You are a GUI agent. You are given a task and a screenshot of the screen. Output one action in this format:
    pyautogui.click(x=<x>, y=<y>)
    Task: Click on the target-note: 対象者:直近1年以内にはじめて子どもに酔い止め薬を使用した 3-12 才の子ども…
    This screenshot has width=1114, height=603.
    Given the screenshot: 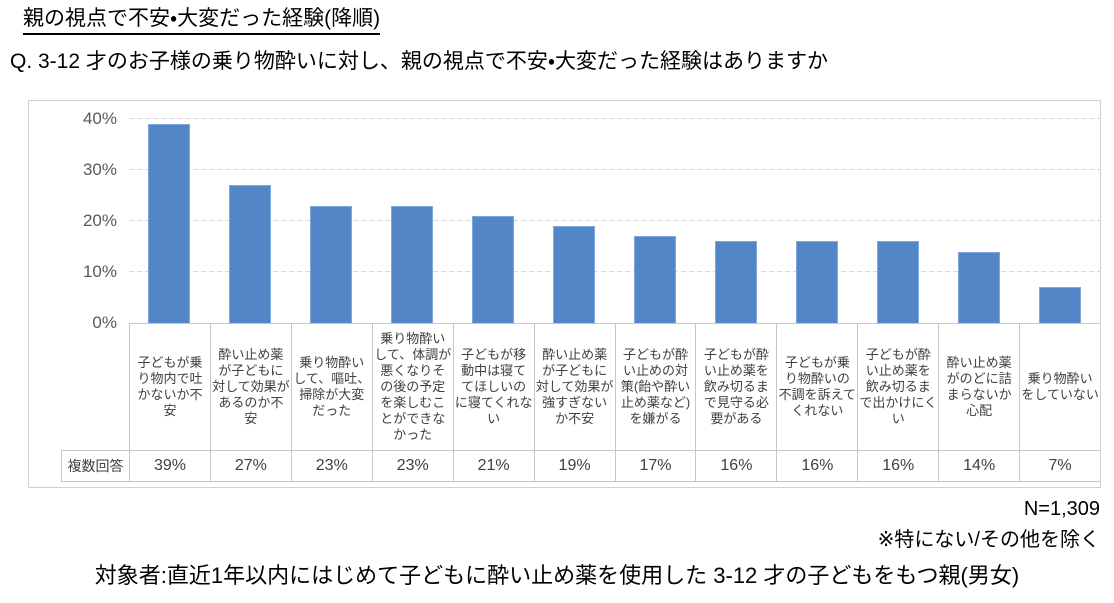 What is the action you would take?
    pyautogui.click(x=557, y=575)
    